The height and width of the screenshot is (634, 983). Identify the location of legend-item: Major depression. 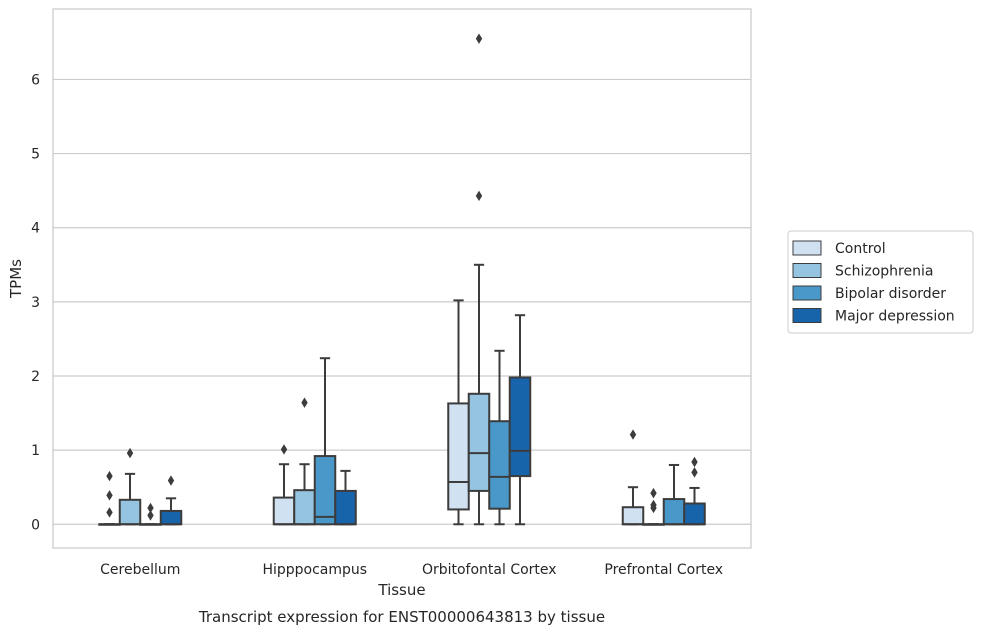
(873, 316).